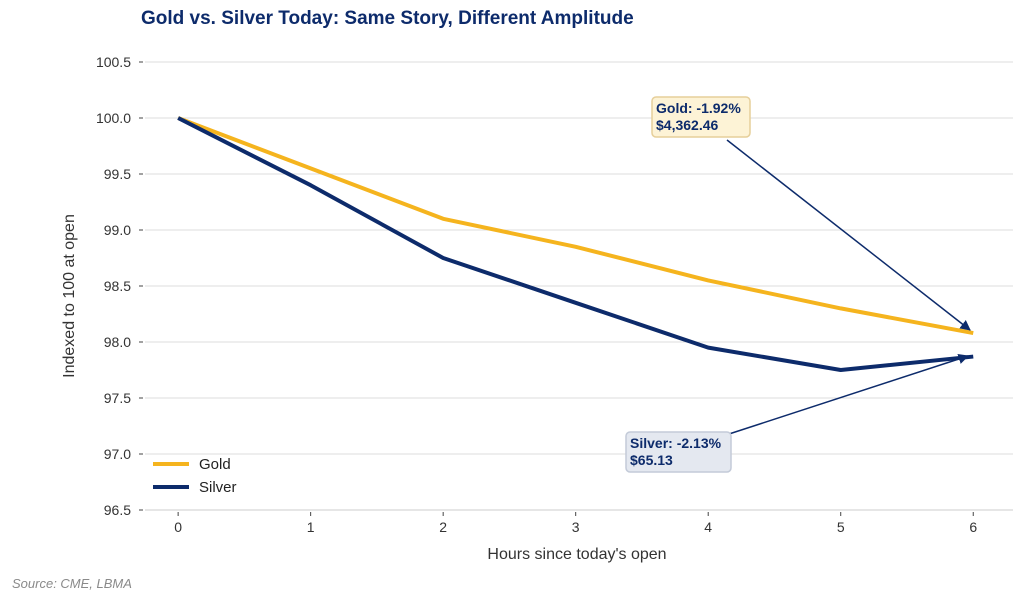  I want to click on x-tick-label: 5, so click(841, 527).